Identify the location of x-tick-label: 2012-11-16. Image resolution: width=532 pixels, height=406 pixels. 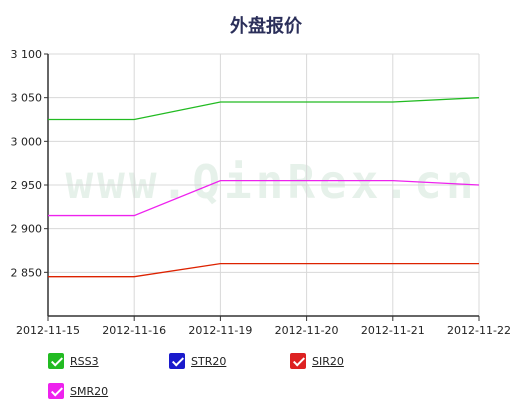
(134, 330).